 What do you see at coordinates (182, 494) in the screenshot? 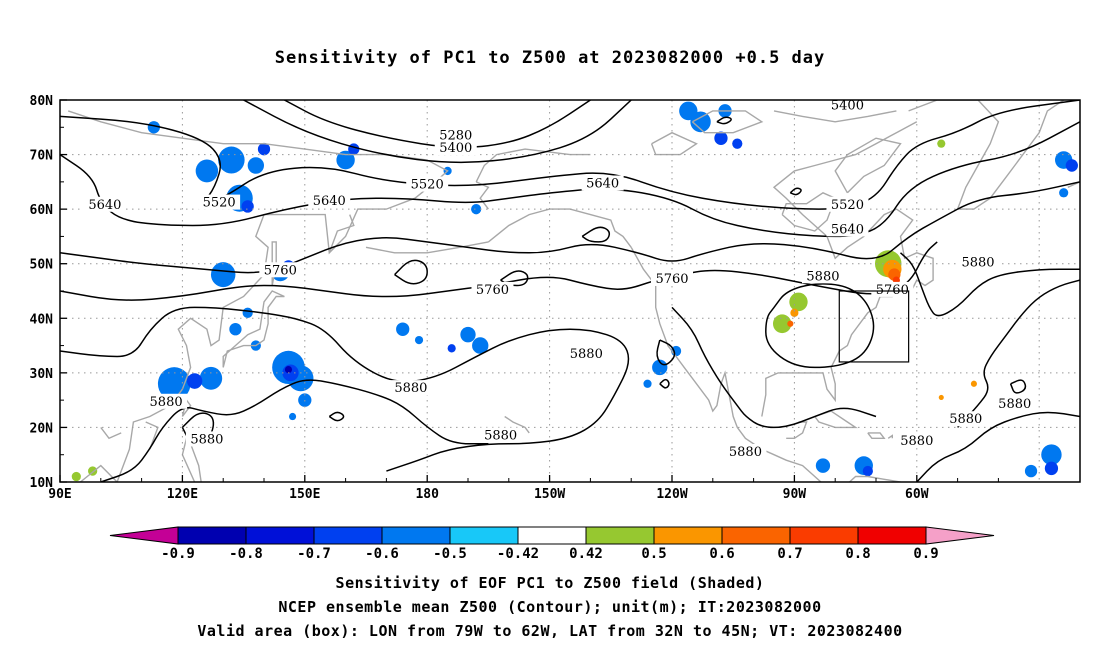
I see `lon-label: 120E` at bounding box center [182, 494].